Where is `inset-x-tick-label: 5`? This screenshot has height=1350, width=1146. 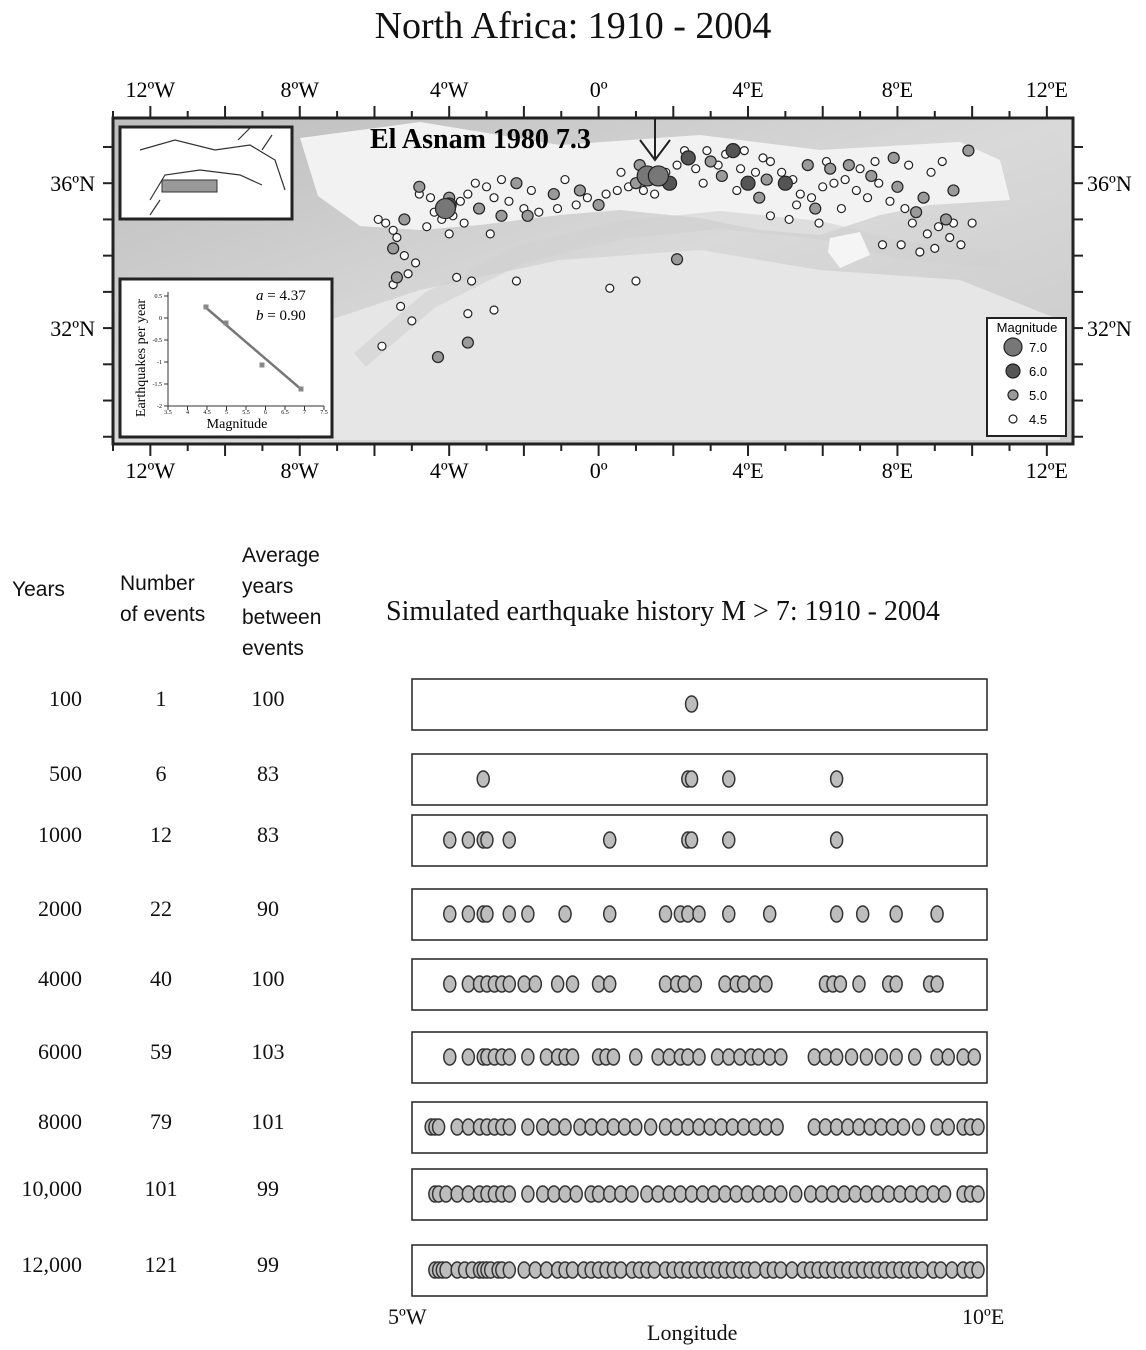
inset-x-tick-label: 5 is located at coordinates (226, 413).